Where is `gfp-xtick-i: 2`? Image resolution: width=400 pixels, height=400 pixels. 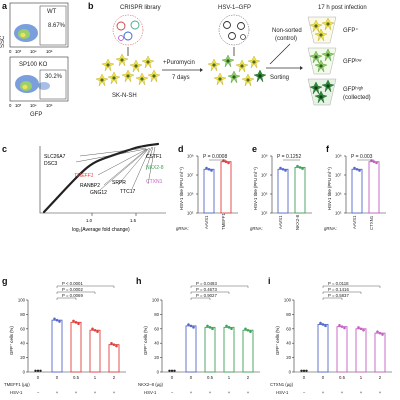
gfp-xtick-i: 2 is located at coordinates (380, 377).